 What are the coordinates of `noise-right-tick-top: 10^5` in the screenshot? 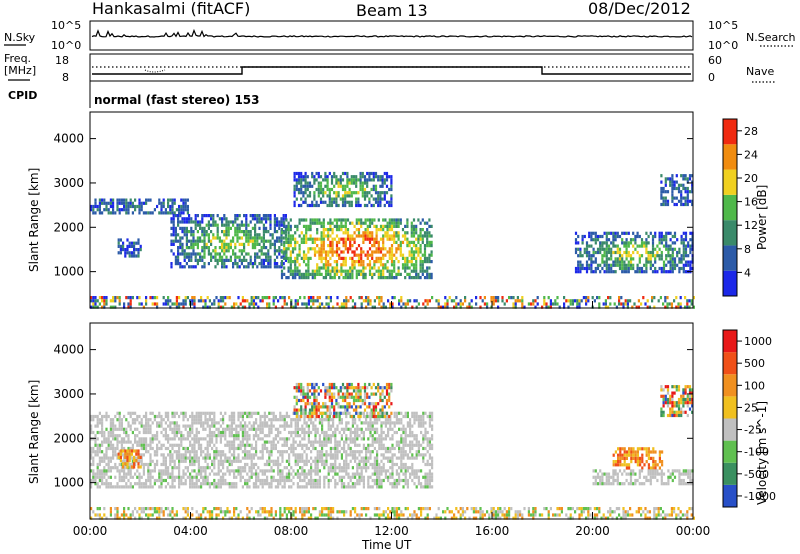 It's located at (723, 25).